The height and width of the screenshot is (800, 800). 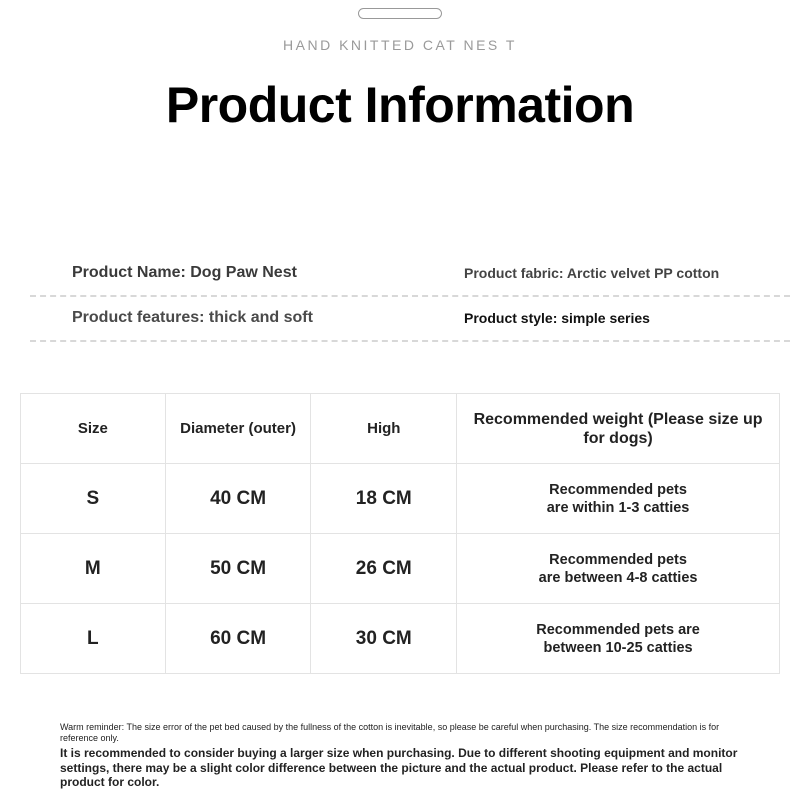 I want to click on cell-diameter: 50 CM, so click(x=238, y=568).